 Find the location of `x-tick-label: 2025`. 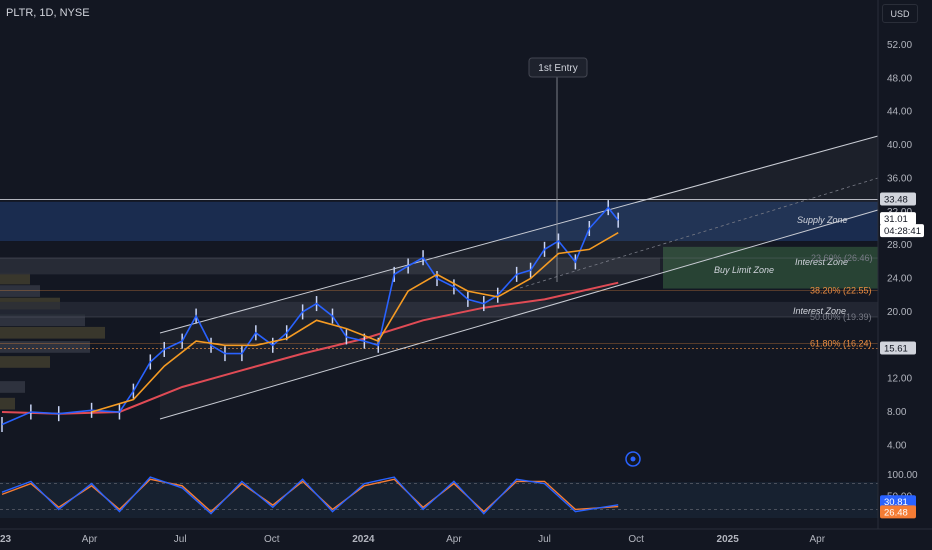

x-tick-label: 2025 is located at coordinates (728, 539).